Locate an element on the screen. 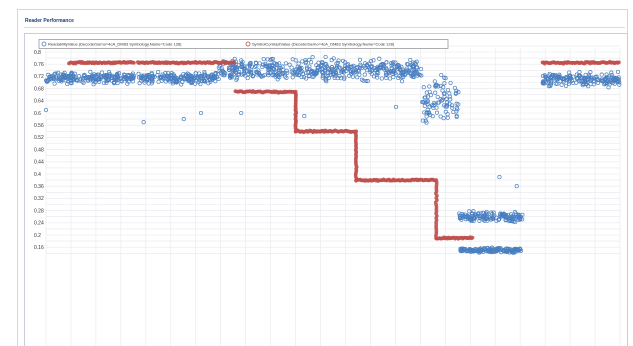 The image size is (633, 346). title-divider is located at coordinates (324, 27).